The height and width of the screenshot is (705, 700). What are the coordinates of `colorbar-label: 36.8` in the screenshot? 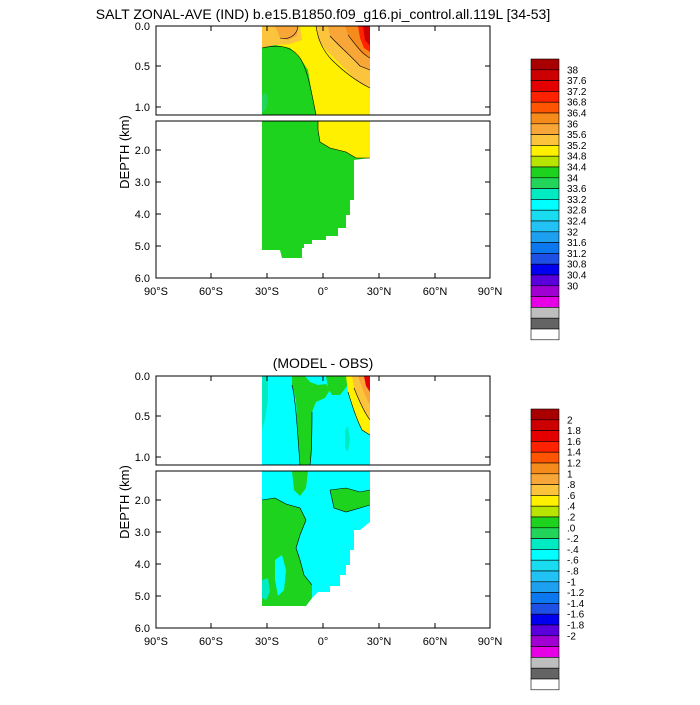 It's located at (577, 103).